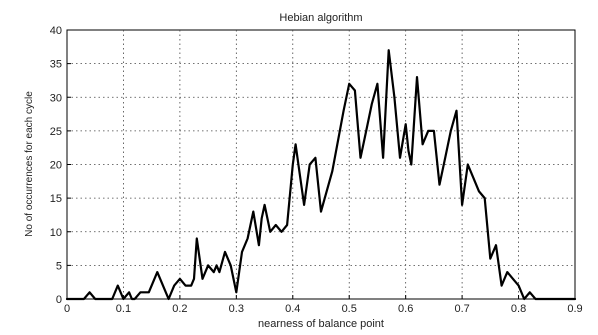 The height and width of the screenshot is (335, 598). Describe the element at coordinates (123, 309) in the screenshot. I see `x-tick-label: 0.1` at that location.